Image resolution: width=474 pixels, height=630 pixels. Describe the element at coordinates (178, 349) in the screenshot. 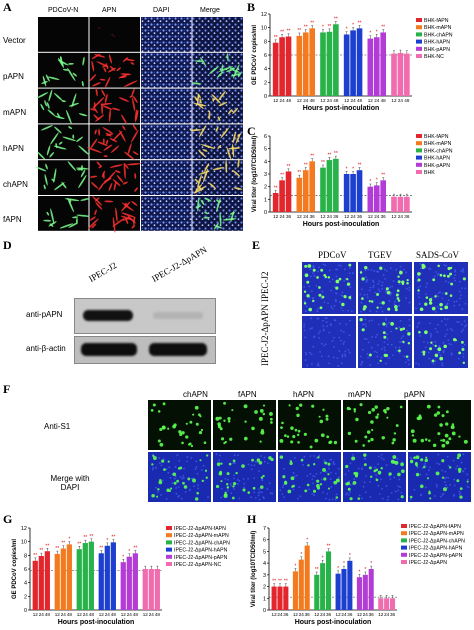

I see `blot-band-actin-ko` at that location.